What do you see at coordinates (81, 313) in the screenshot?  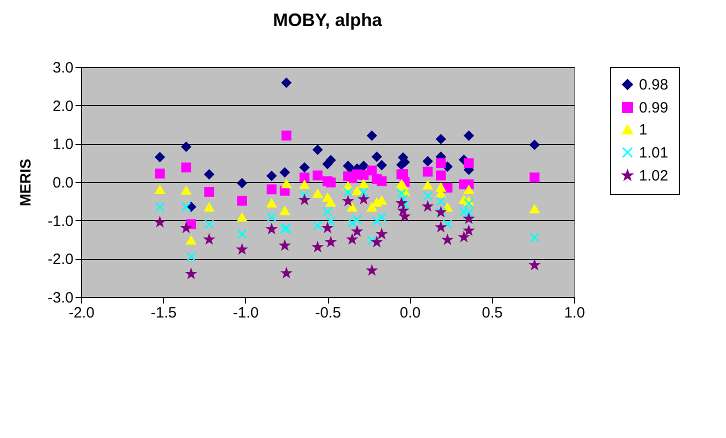 I see `x-tick-label: -2.0` at bounding box center [81, 313].